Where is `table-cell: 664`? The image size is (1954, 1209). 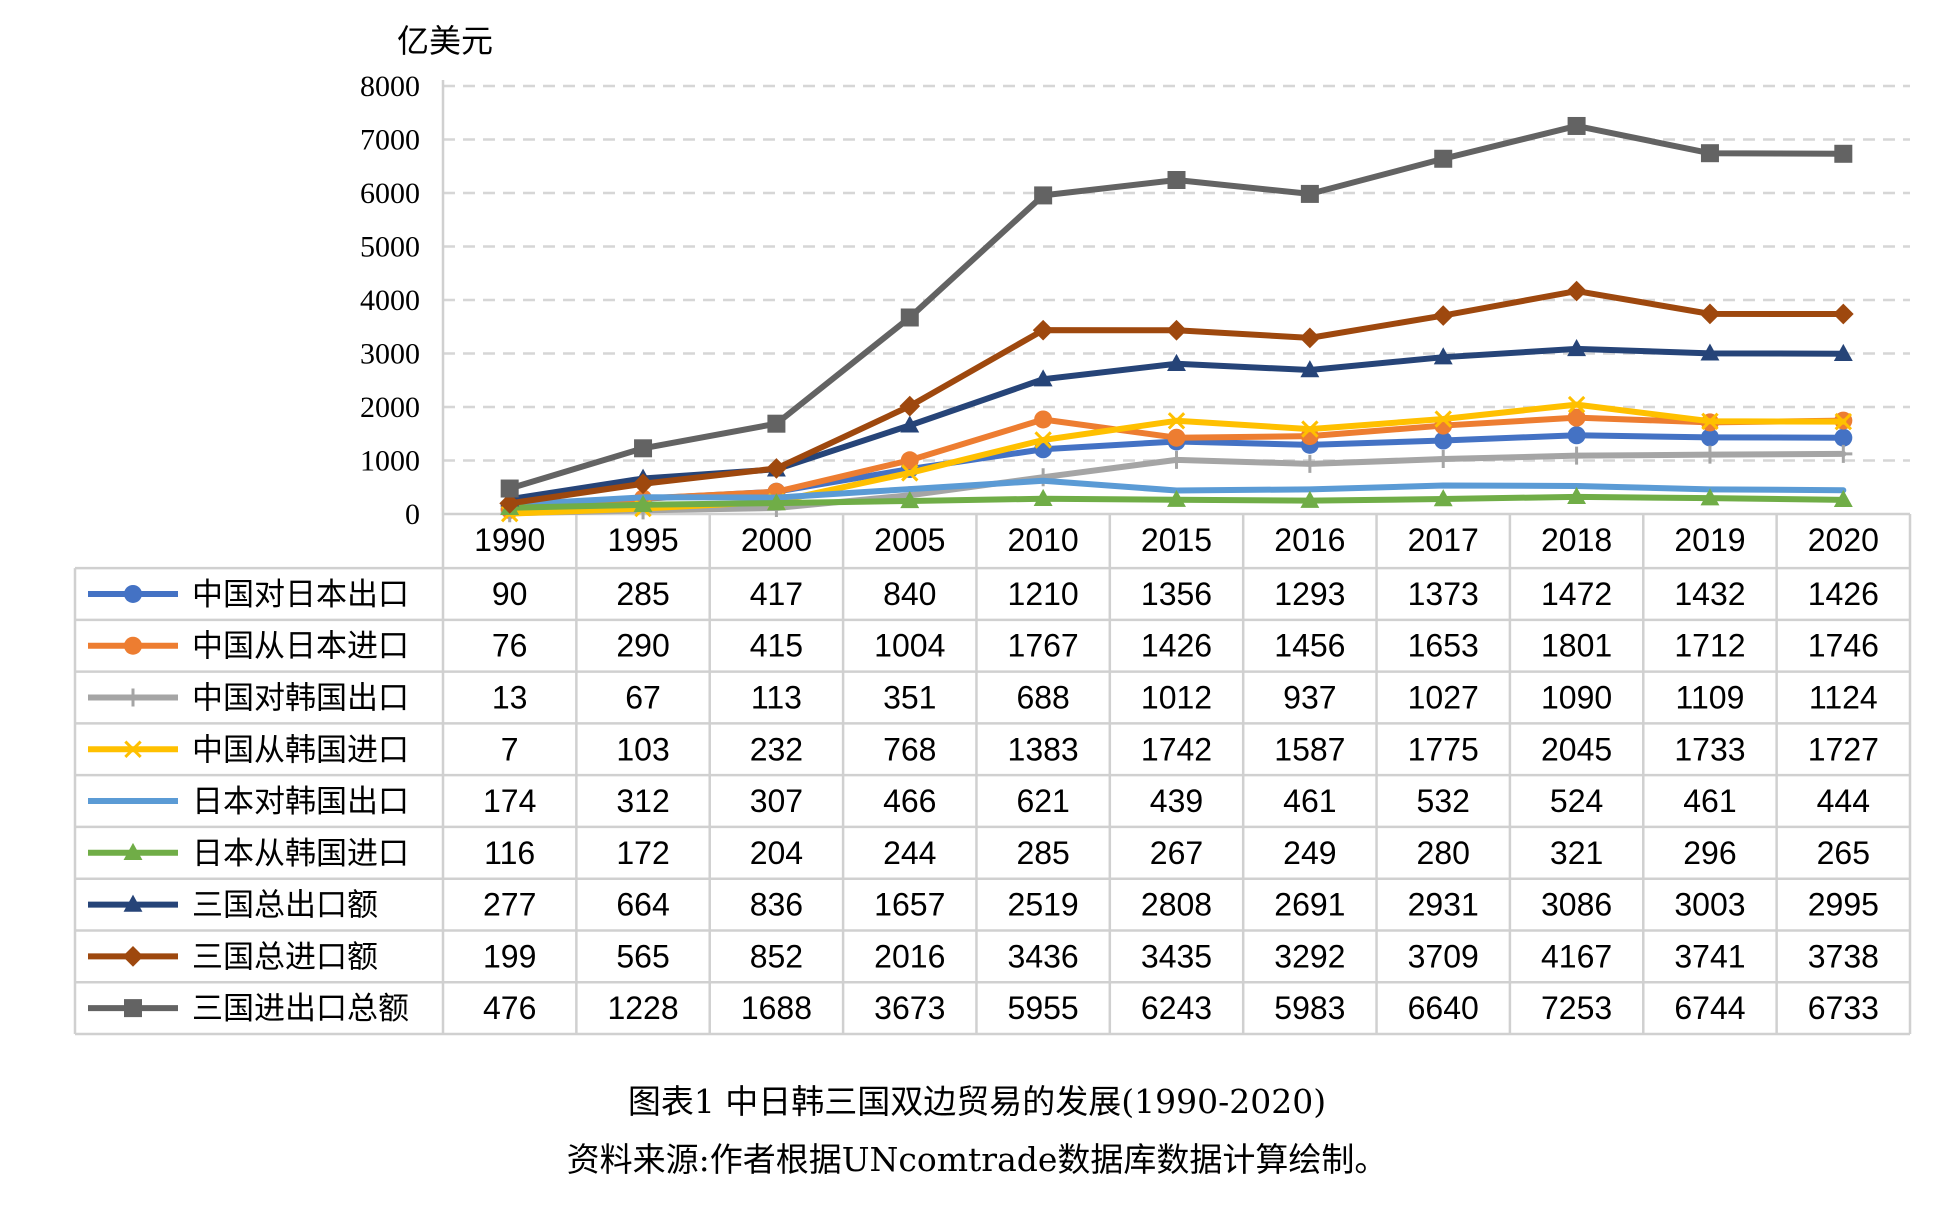 table-cell: 664 is located at coordinates (642, 905).